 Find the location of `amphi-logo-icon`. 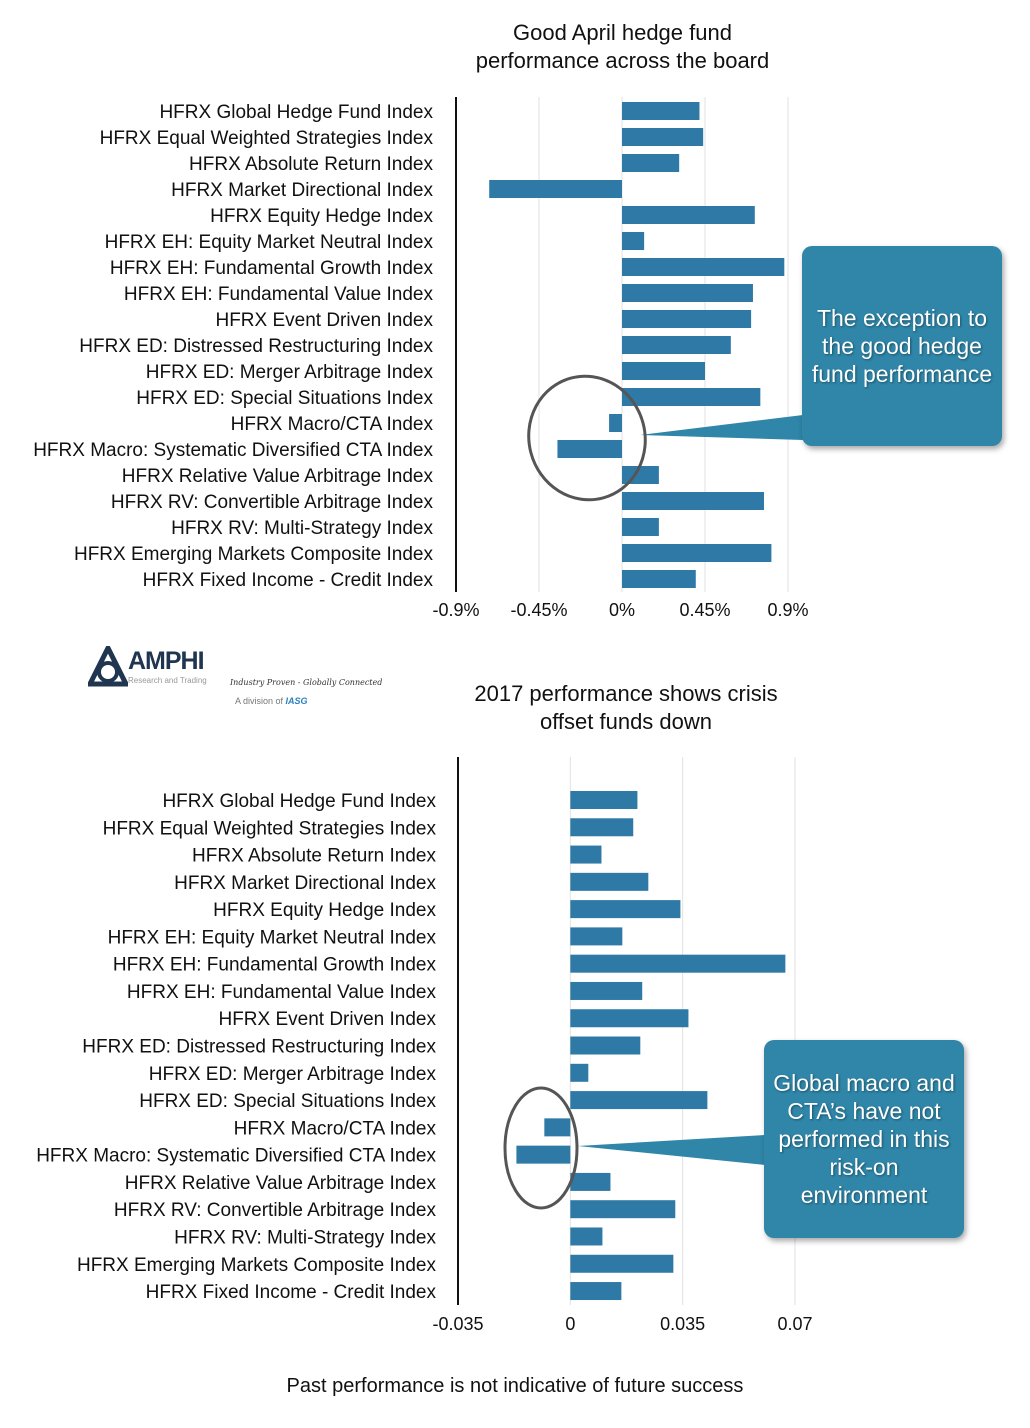

amphi-logo-icon is located at coordinates (108, 666).